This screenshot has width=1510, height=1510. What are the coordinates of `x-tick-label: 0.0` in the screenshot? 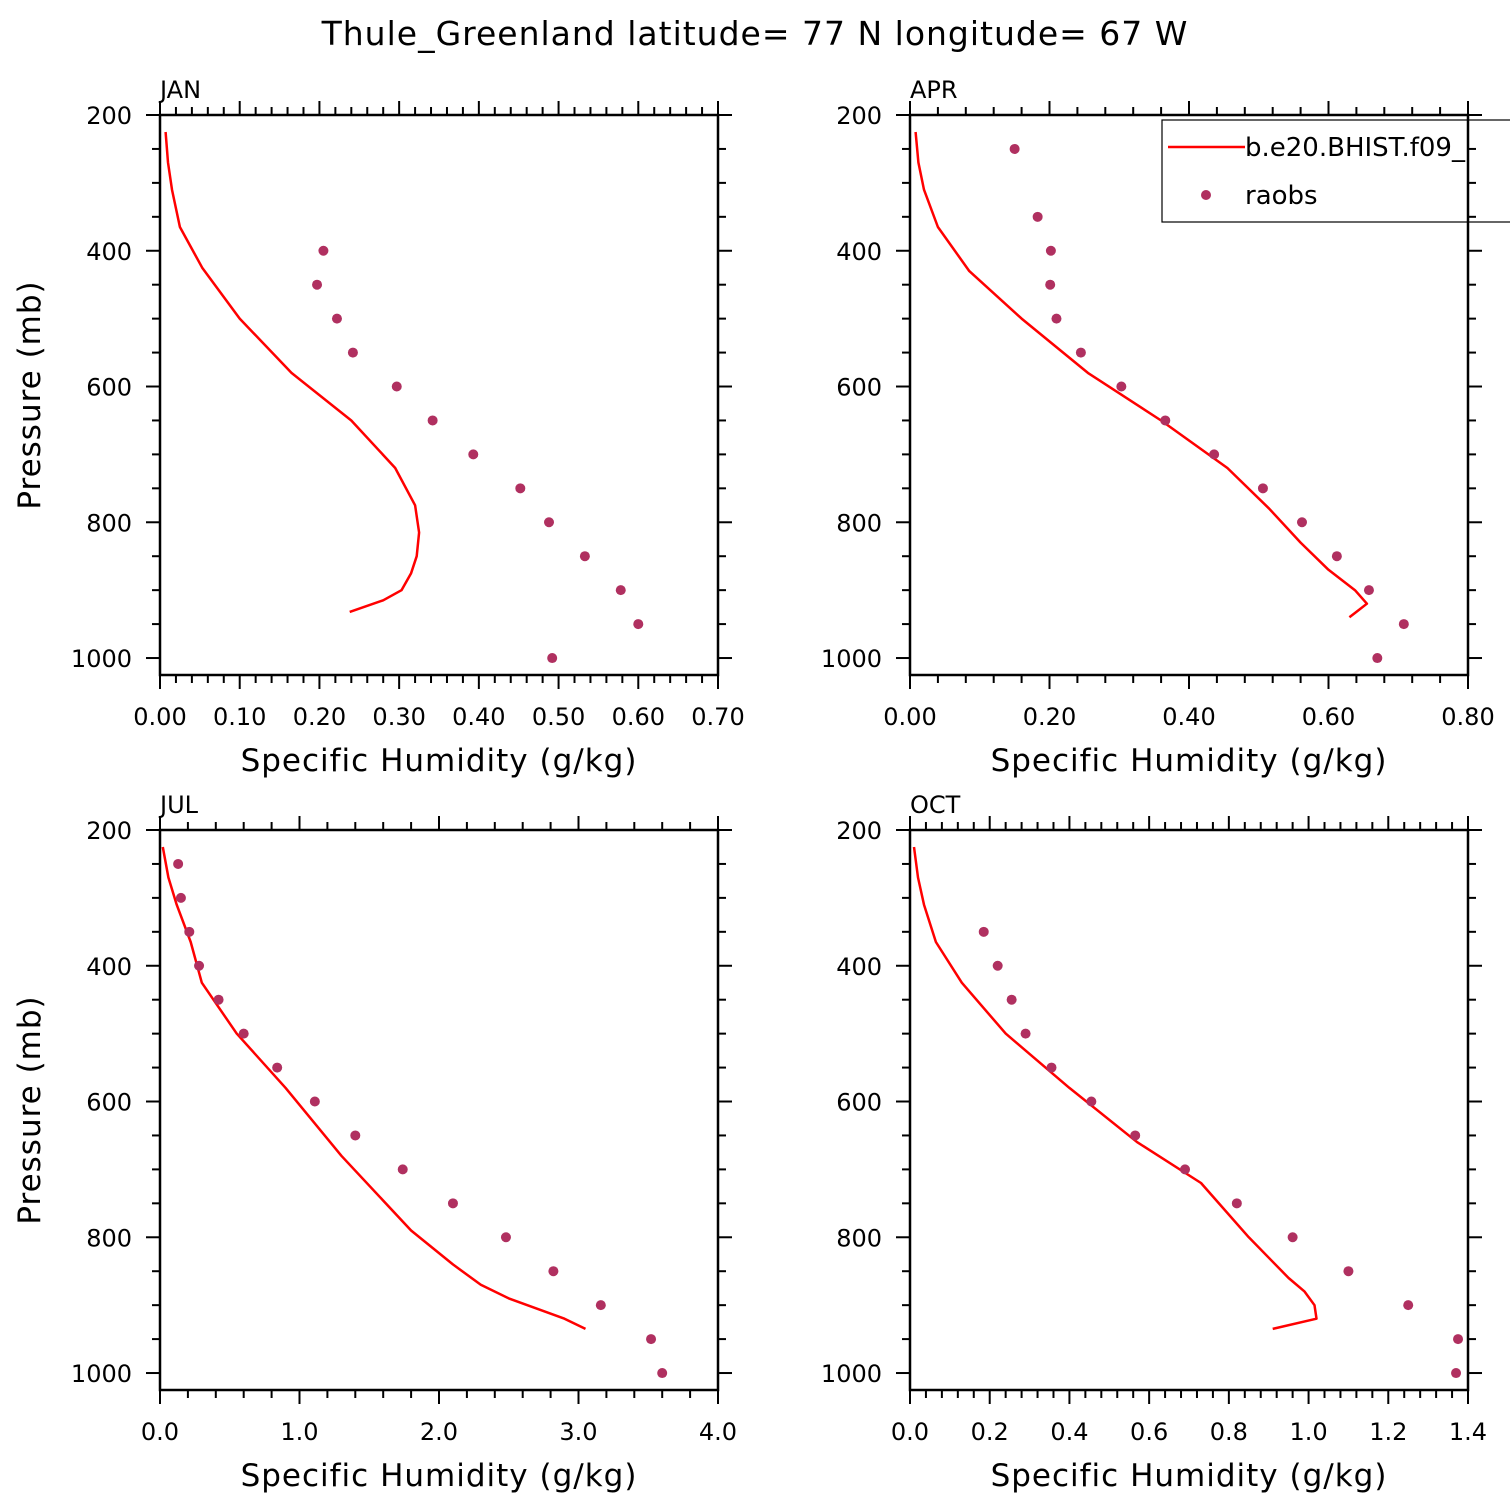 It's located at (160, 1432).